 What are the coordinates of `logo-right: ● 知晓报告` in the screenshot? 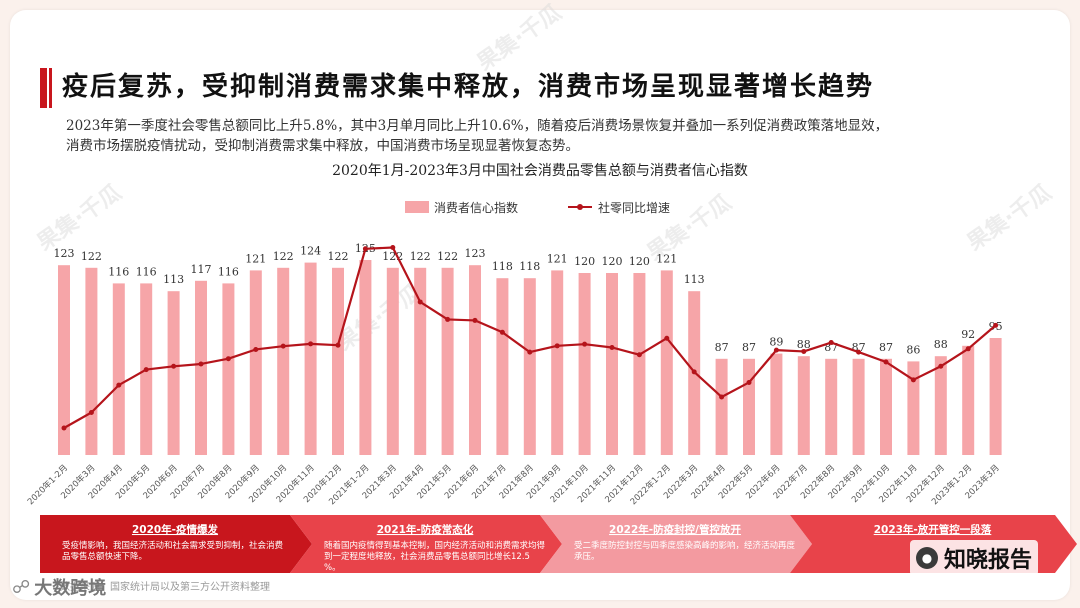 It's located at (974, 558).